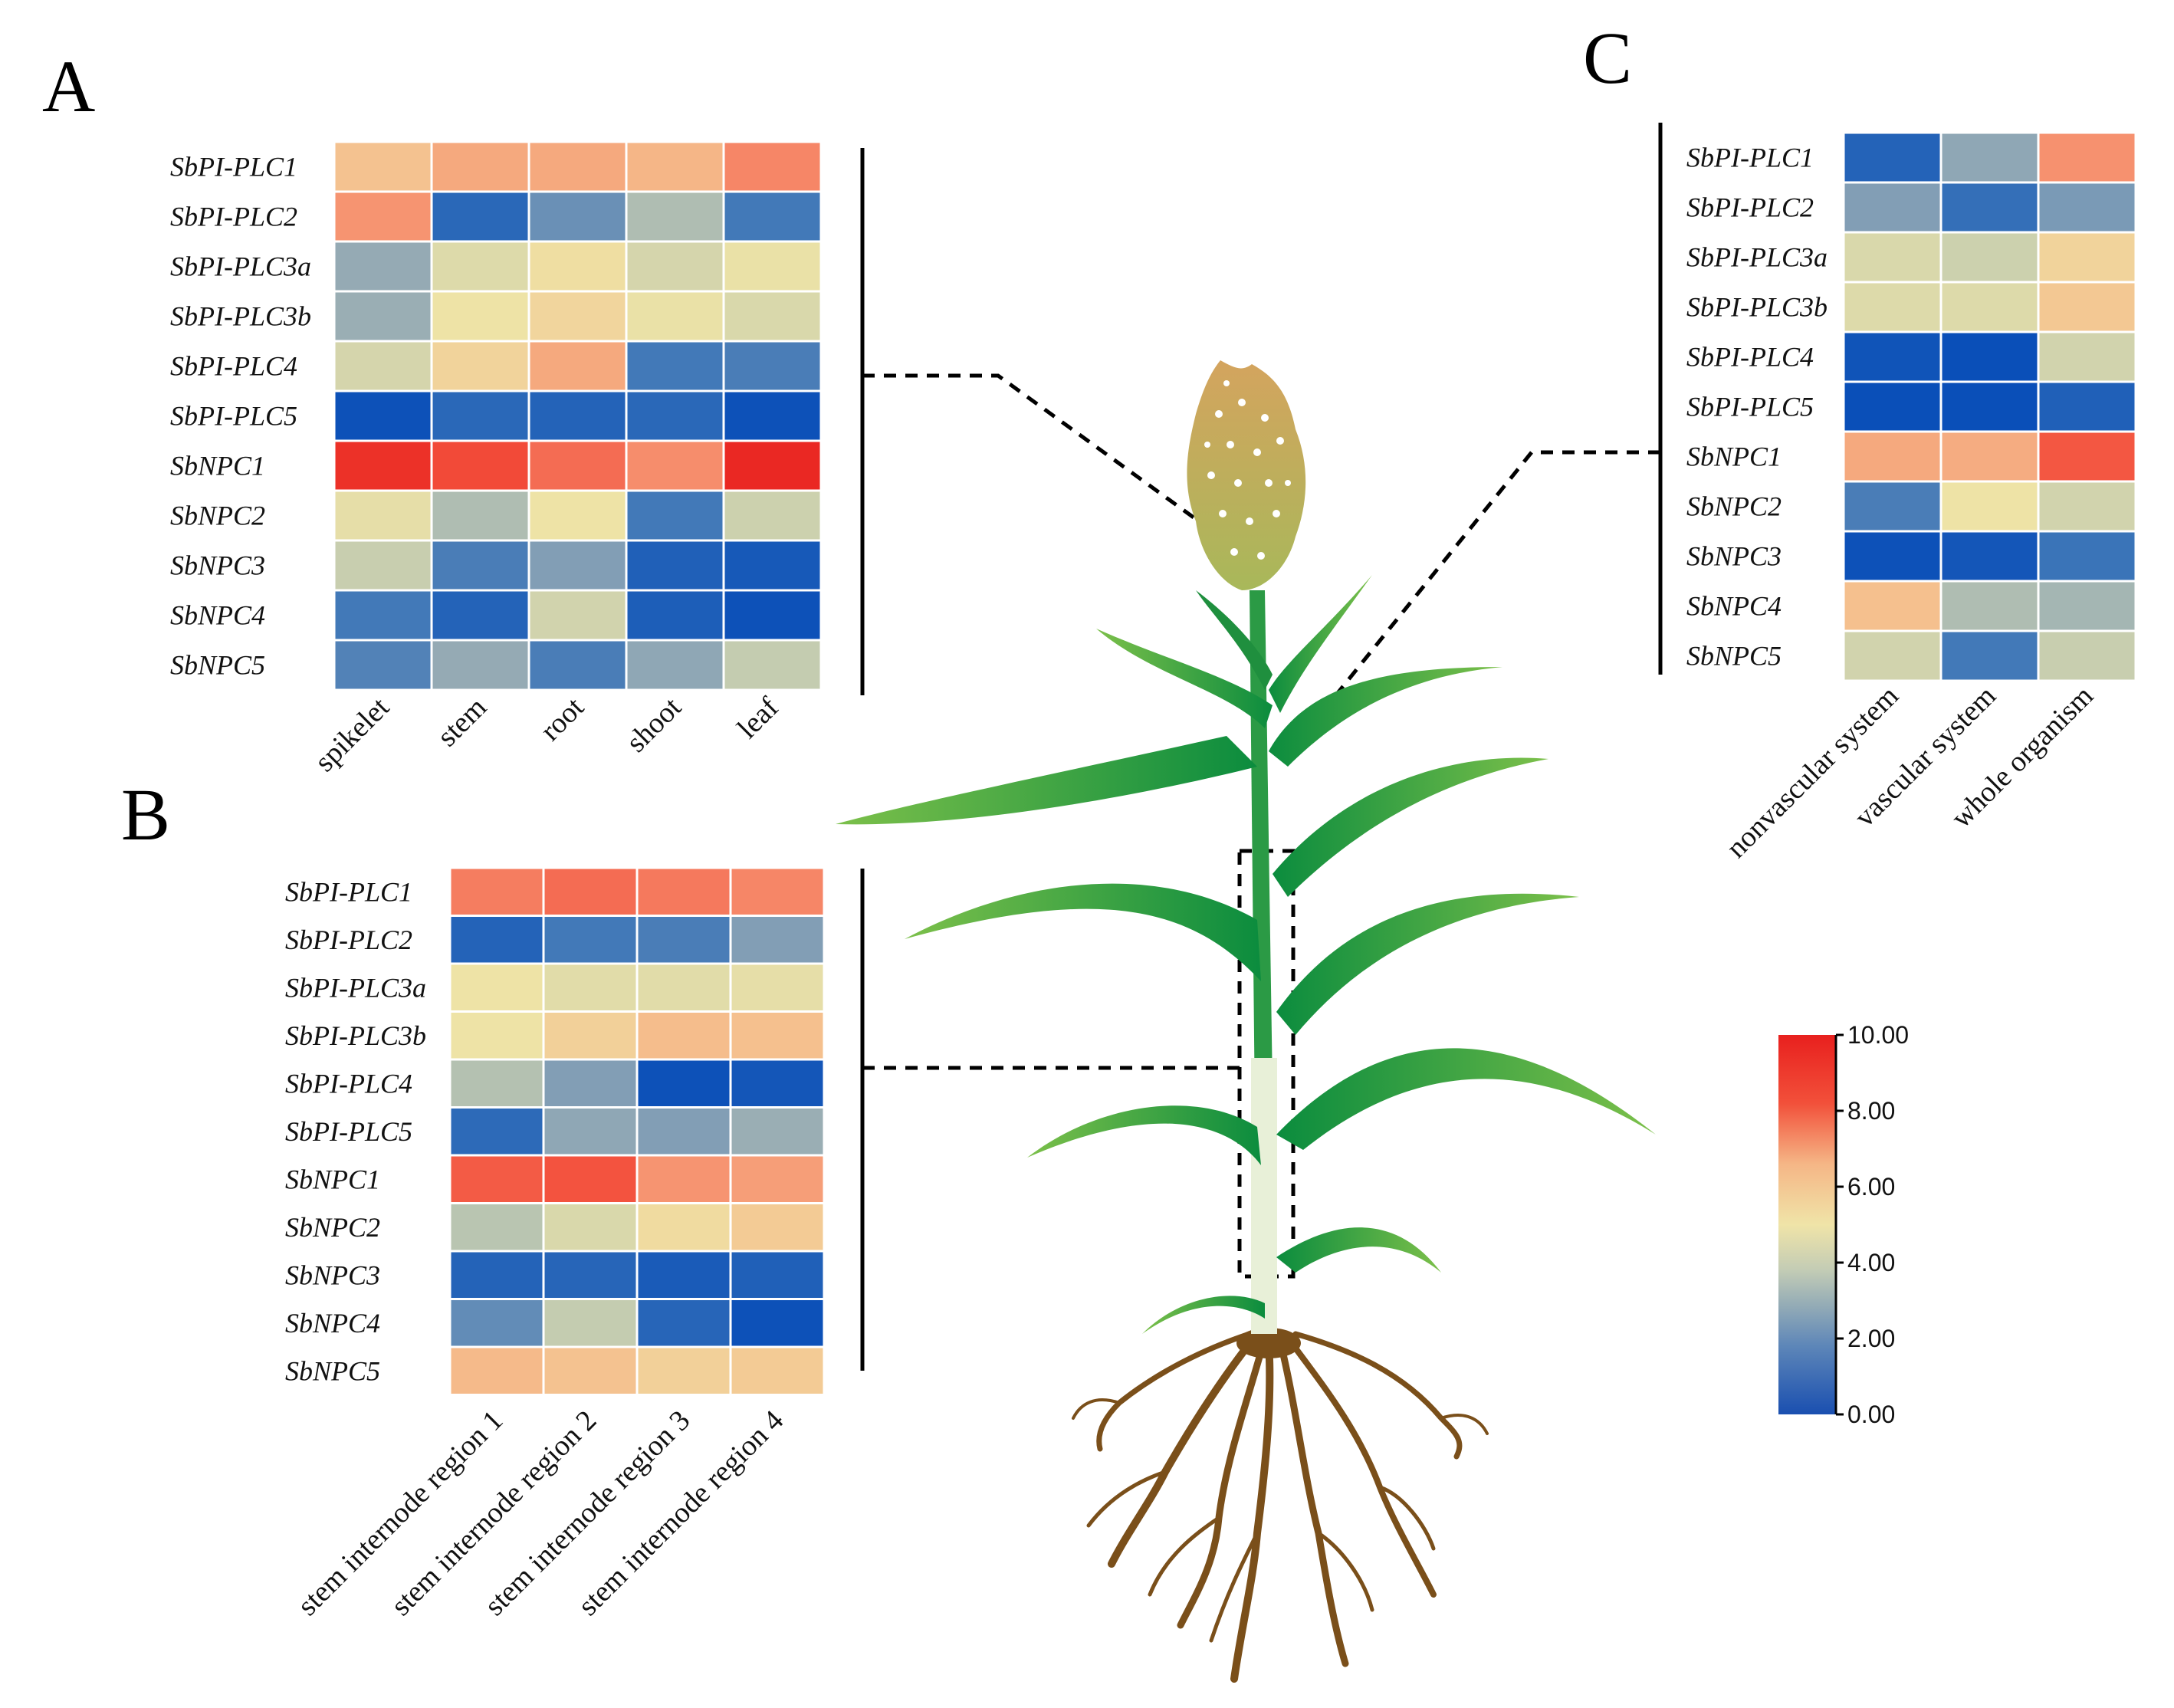 Image resolution: width=2174 pixels, height=1708 pixels. What do you see at coordinates (1035, 451) in the screenshot?
I see `connector-a` at bounding box center [1035, 451].